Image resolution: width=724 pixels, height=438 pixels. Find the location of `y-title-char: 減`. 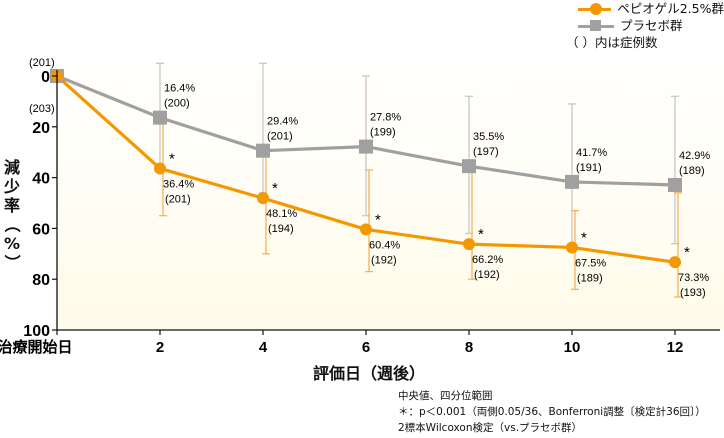

y-title-char: 減 is located at coordinates (11, 167).